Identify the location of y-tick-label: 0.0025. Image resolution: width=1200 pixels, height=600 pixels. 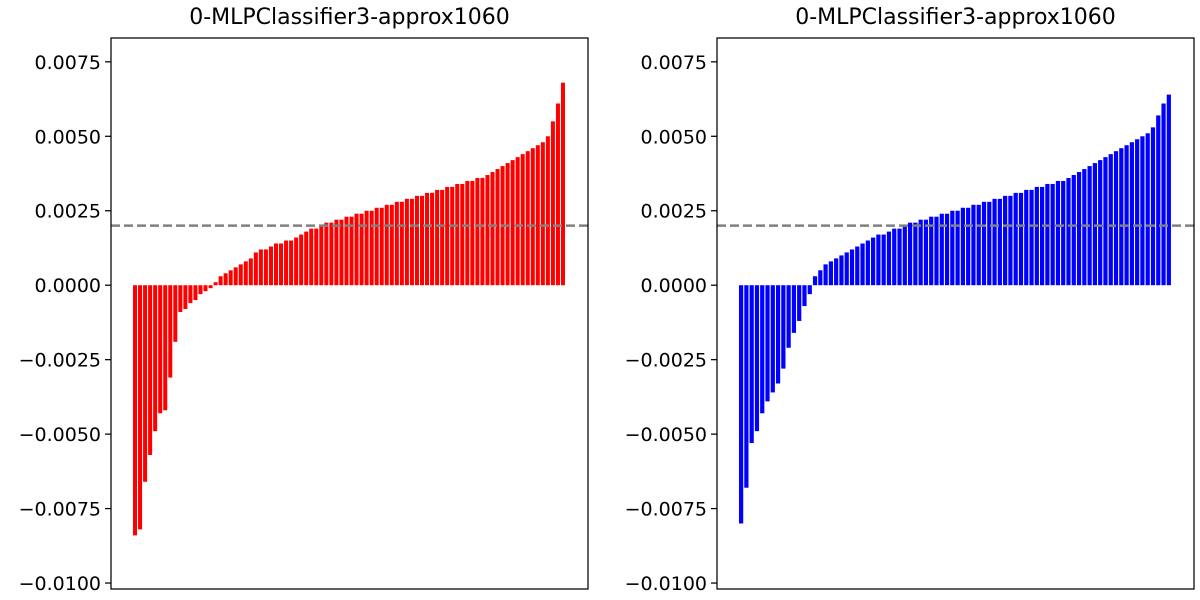
(68, 212).